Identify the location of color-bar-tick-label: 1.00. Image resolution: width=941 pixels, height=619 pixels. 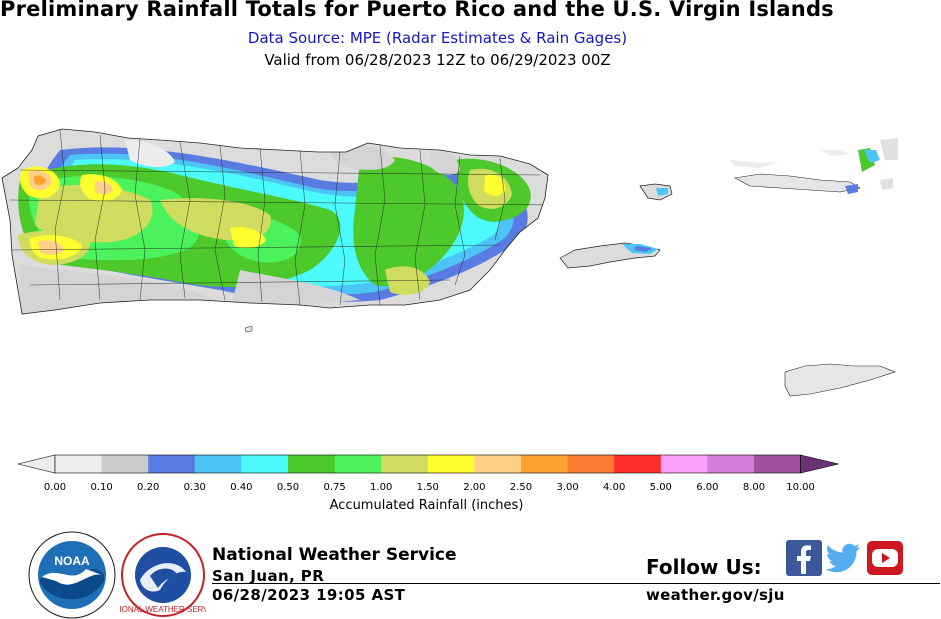
(381, 487).